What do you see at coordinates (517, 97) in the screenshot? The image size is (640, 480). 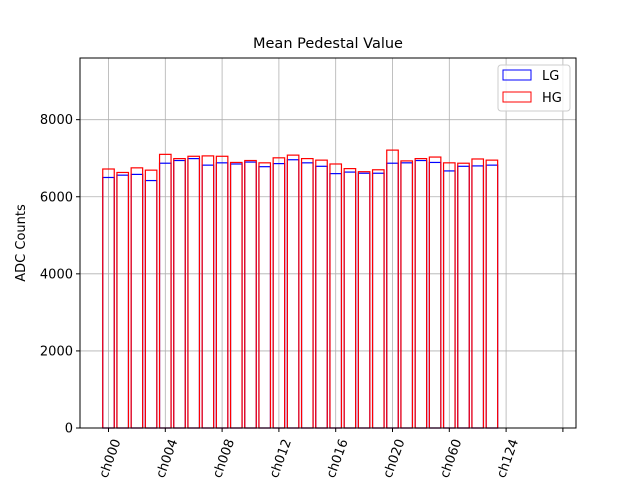 I see `legend-swatch-hg` at bounding box center [517, 97].